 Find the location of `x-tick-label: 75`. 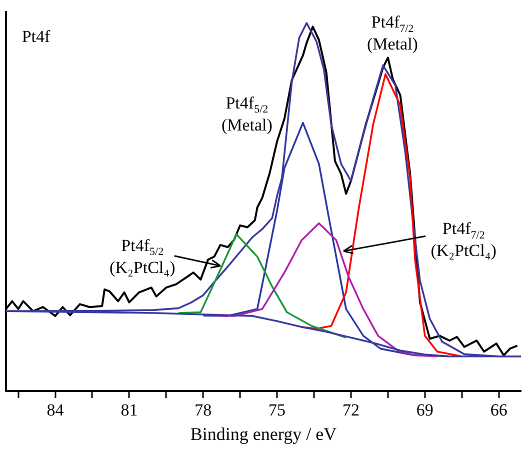

x-tick-label: 75 is located at coordinates (277, 410).